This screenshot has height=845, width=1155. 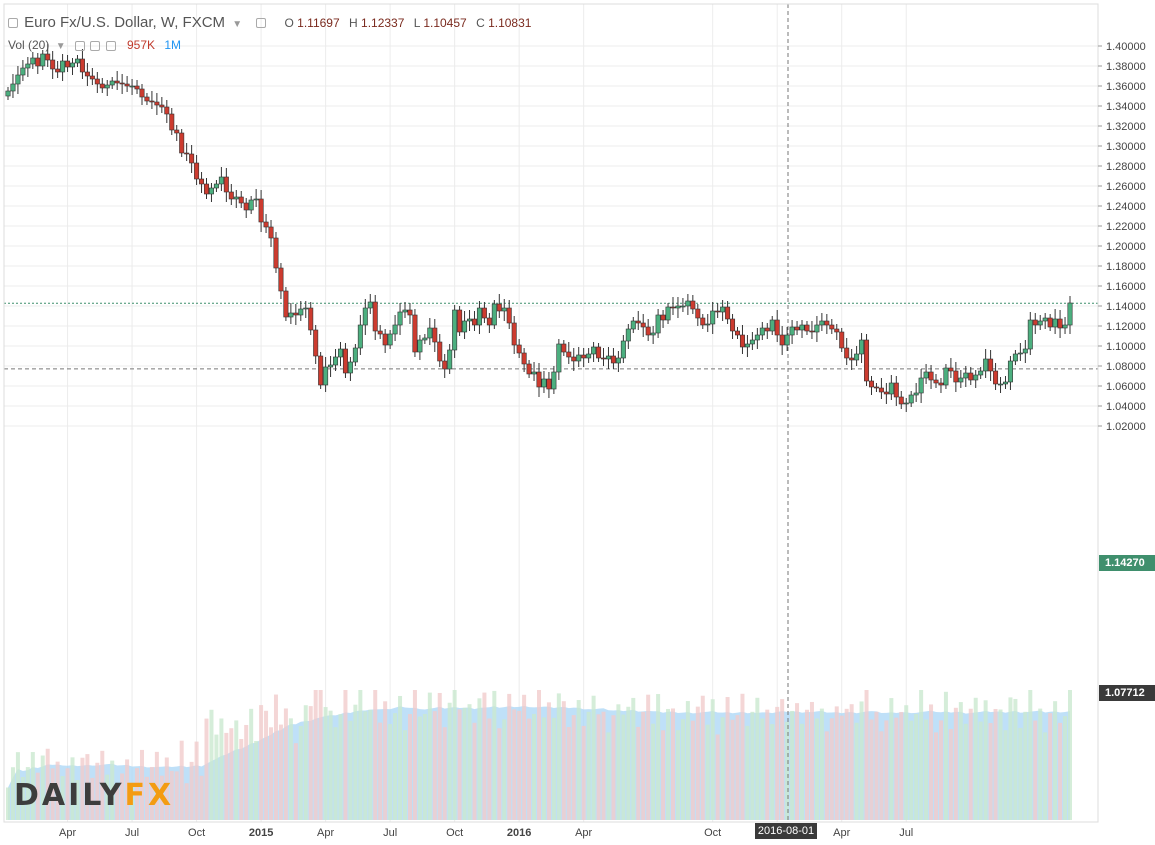 I want to click on volume-title: Vol (20), so click(x=29, y=45).